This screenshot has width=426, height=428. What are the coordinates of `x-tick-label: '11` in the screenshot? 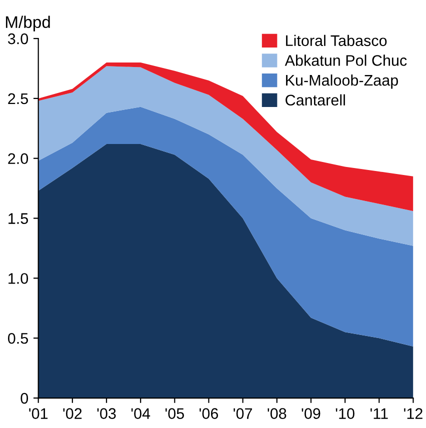 It's located at (379, 413).